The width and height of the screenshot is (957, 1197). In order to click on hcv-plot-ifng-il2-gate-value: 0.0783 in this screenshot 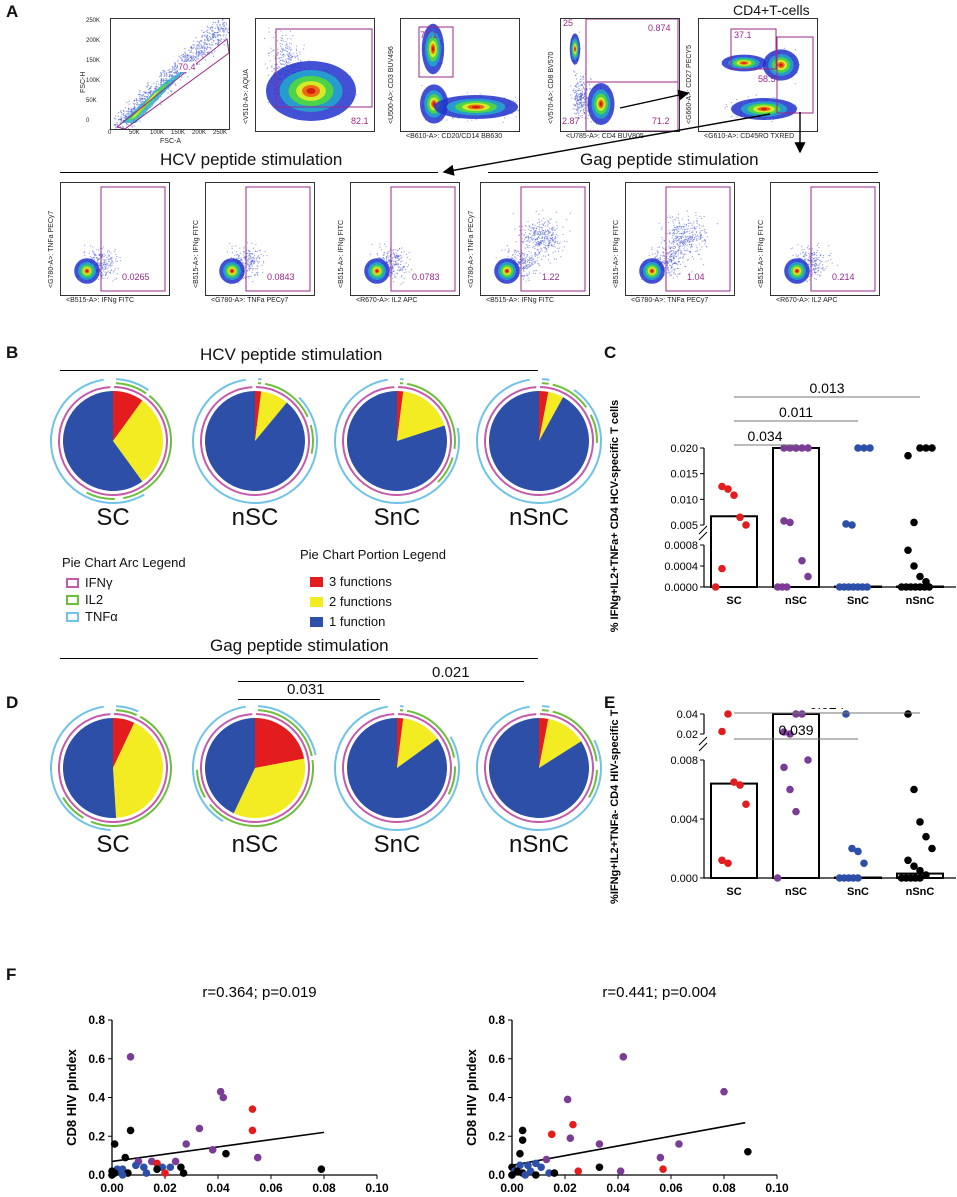, I will do `click(426, 277)`.